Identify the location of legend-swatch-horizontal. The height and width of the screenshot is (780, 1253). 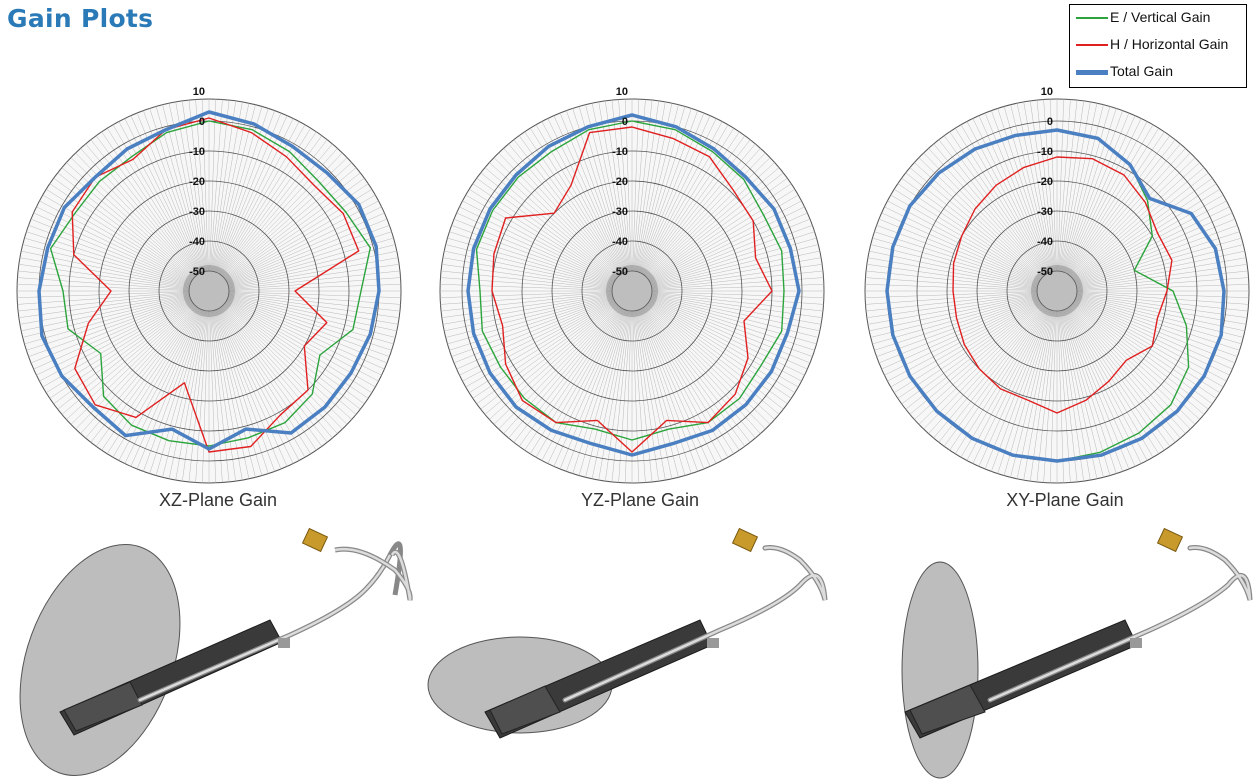
(1092, 45).